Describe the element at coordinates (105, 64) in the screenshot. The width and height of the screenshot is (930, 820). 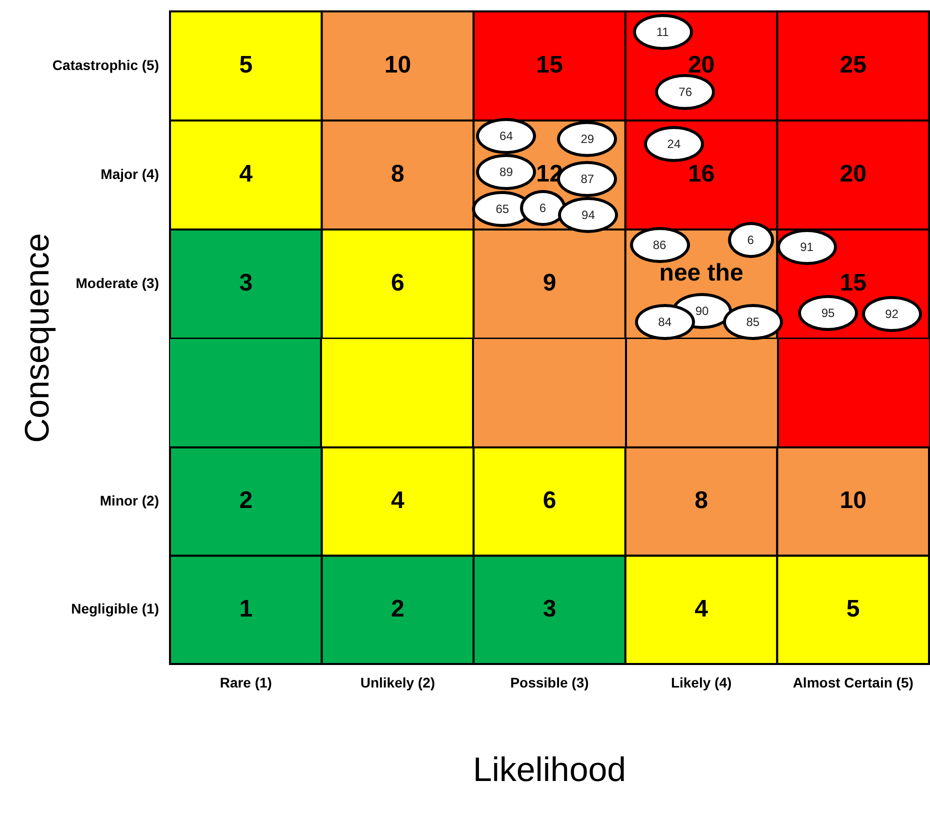
I see `y-tick-label: Catastrophic (5)` at that location.